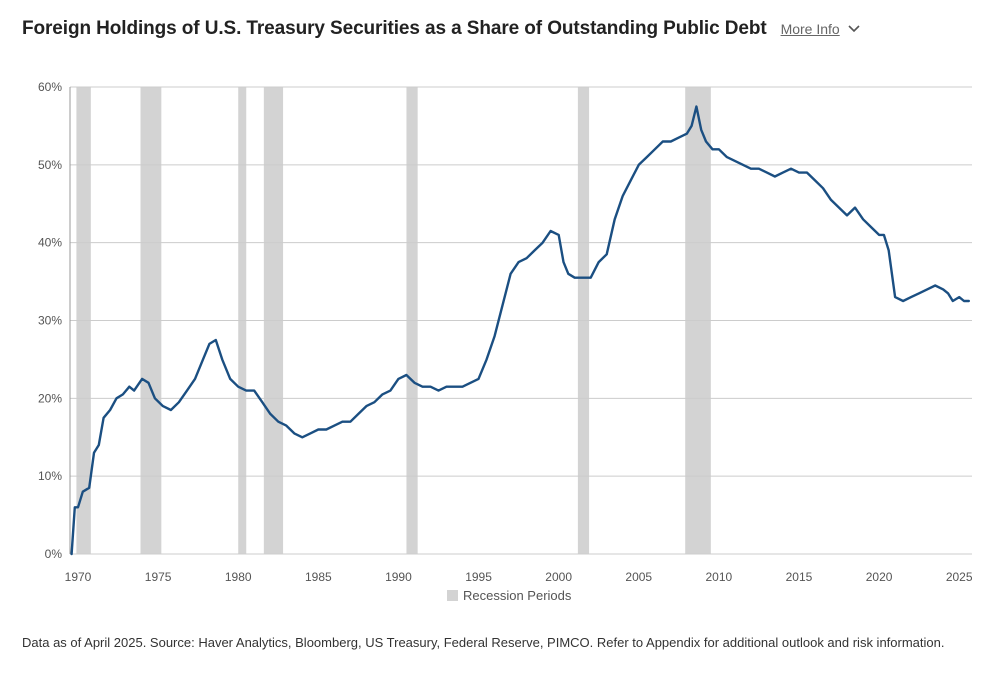 This screenshot has height=692, width=1000. What do you see at coordinates (398, 577) in the screenshot?
I see `x-tick-label: 1990` at bounding box center [398, 577].